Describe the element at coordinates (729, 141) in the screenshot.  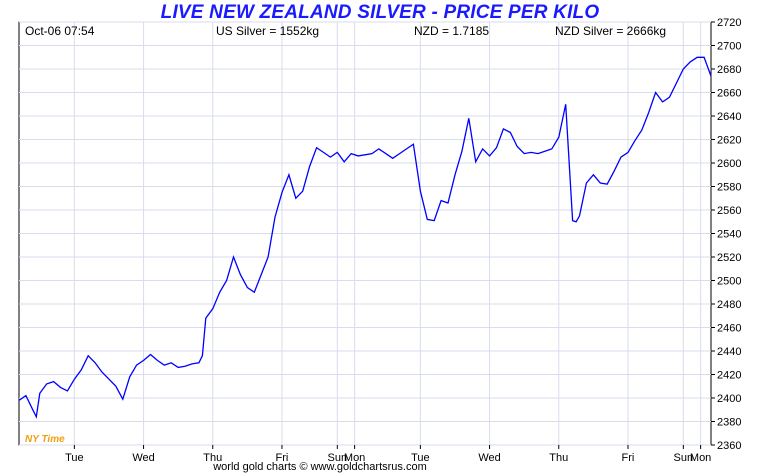
I see `y-tick-label: 2620` at that location.